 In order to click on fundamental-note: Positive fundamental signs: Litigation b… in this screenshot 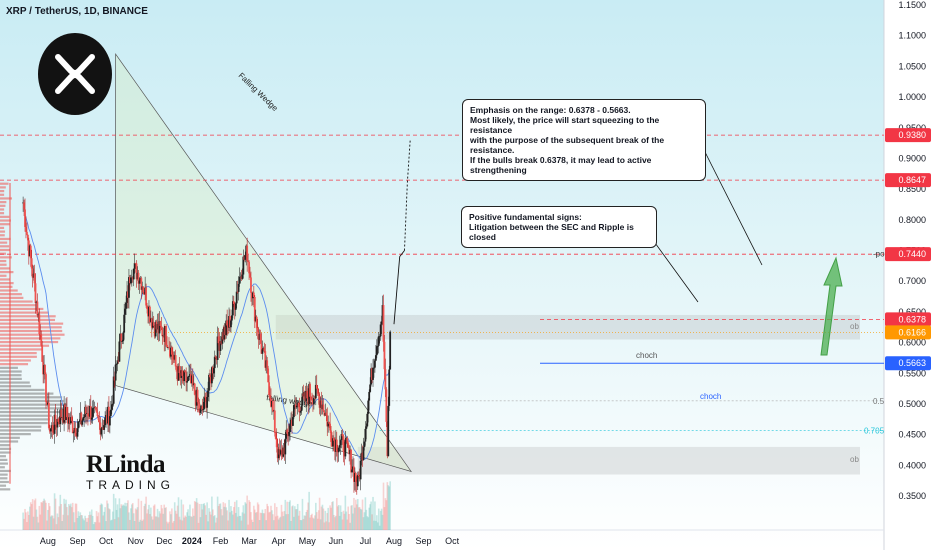, I will do `click(559, 227)`.